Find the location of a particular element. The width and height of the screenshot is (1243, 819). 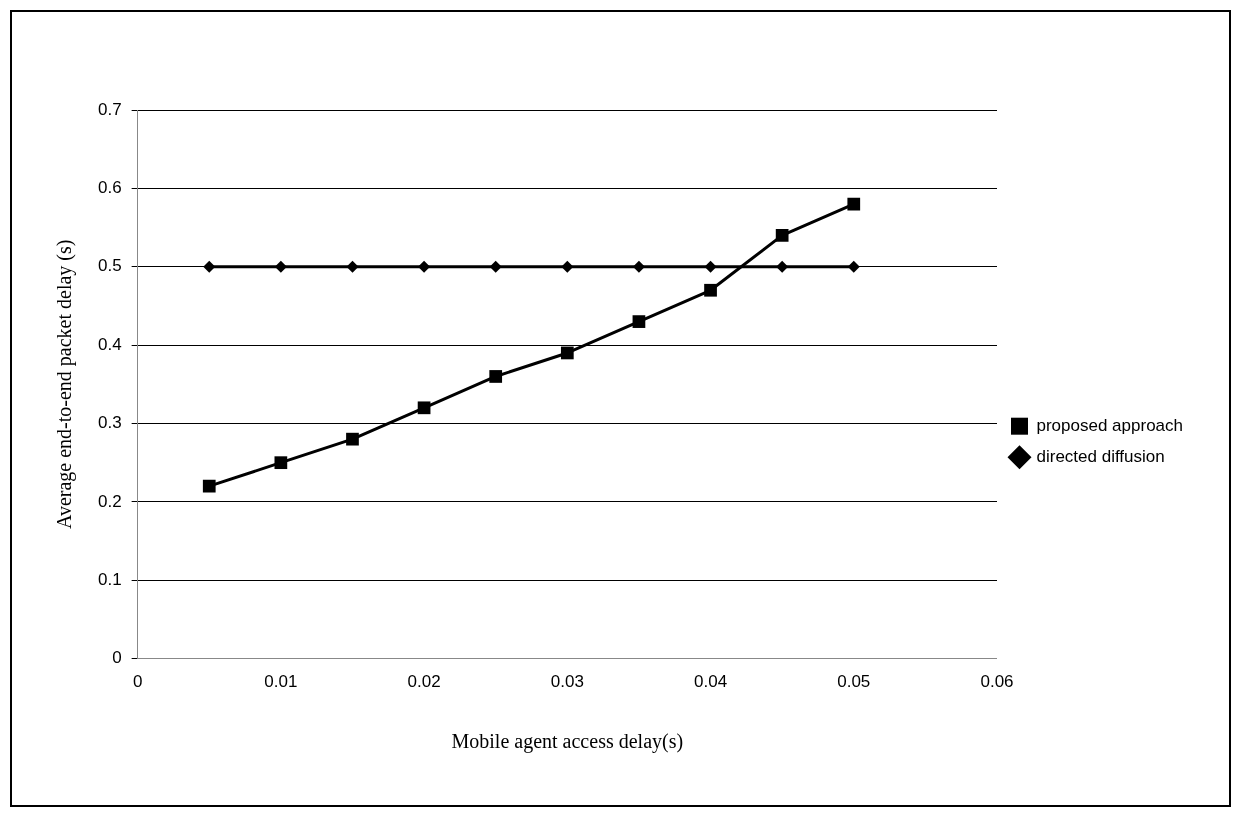

x-axis-title: Mobile agent access delay(s) is located at coordinates (567, 742).